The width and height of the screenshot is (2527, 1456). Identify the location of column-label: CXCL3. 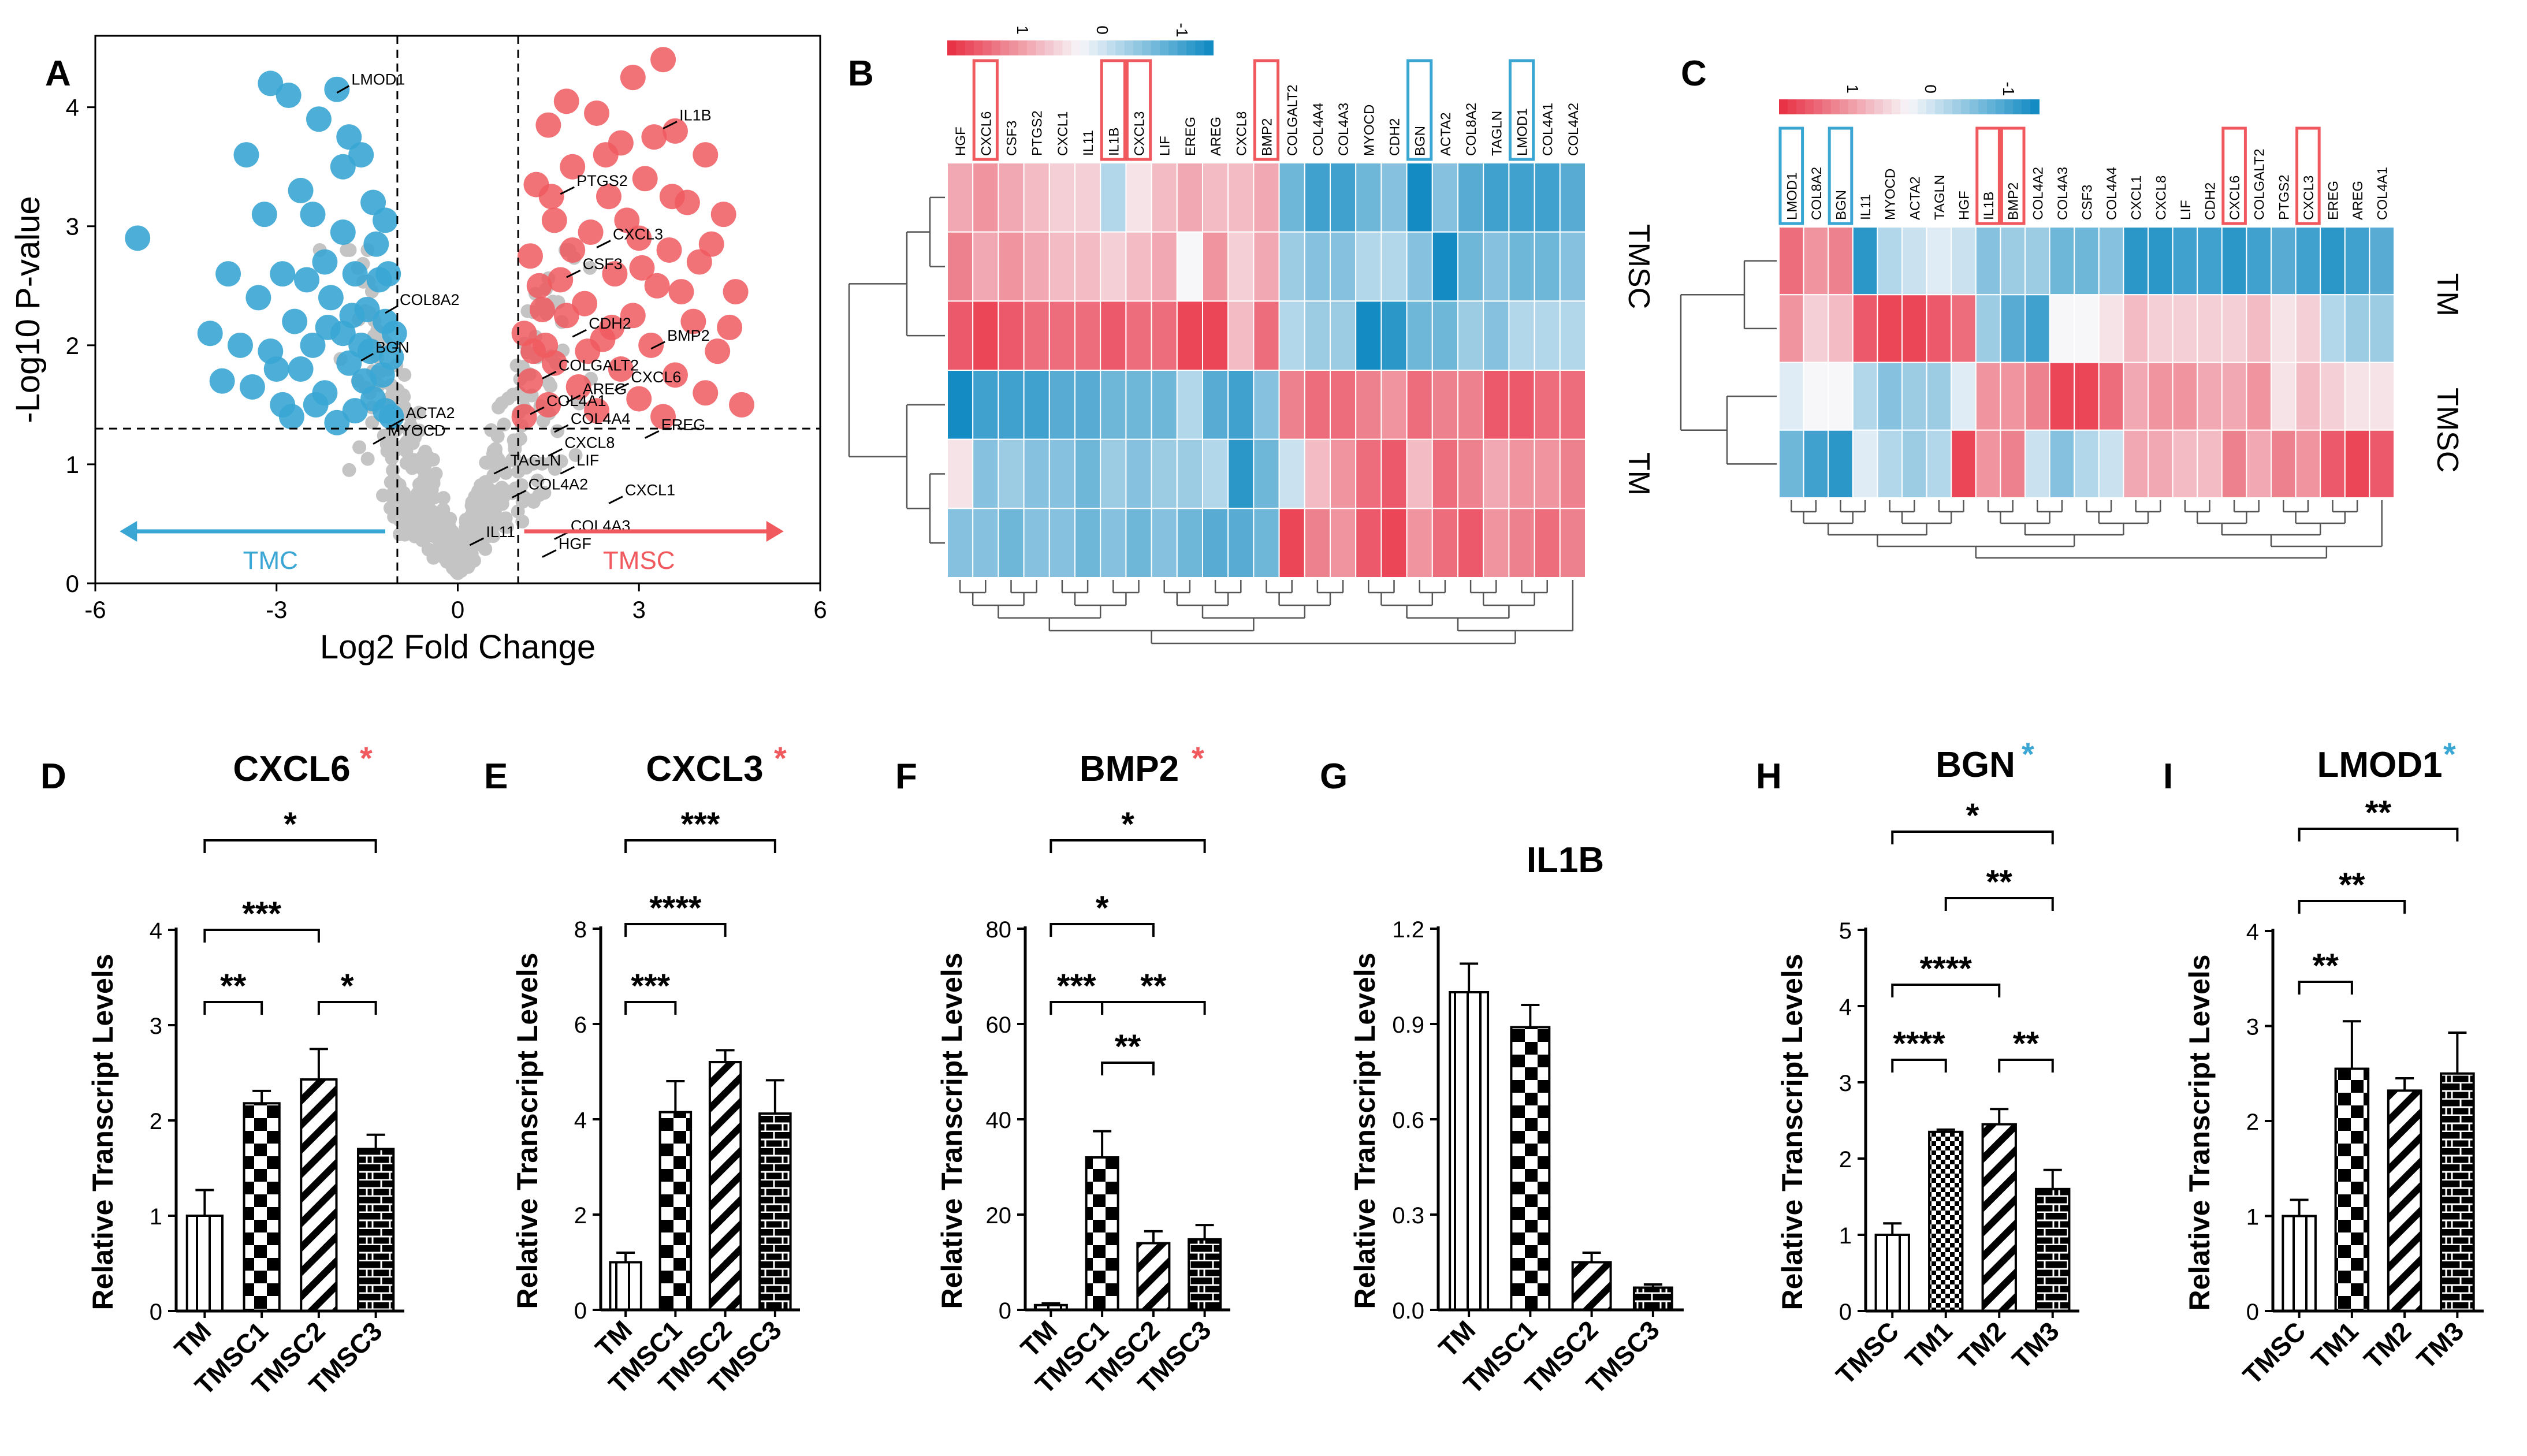
(2309, 198).